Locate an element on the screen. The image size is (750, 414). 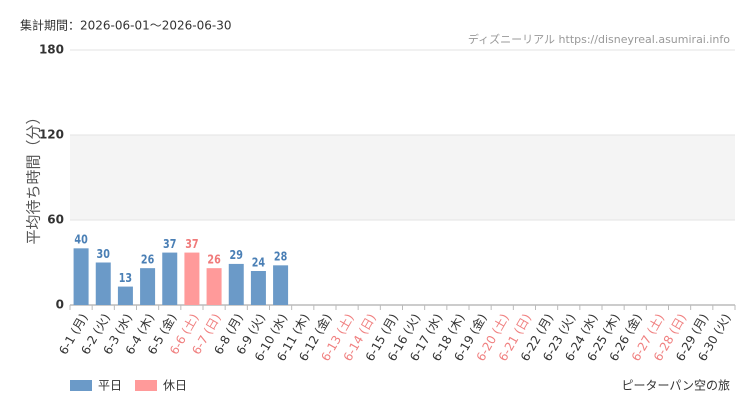
subject: ピーターパン空の旅 is located at coordinates (676, 386).